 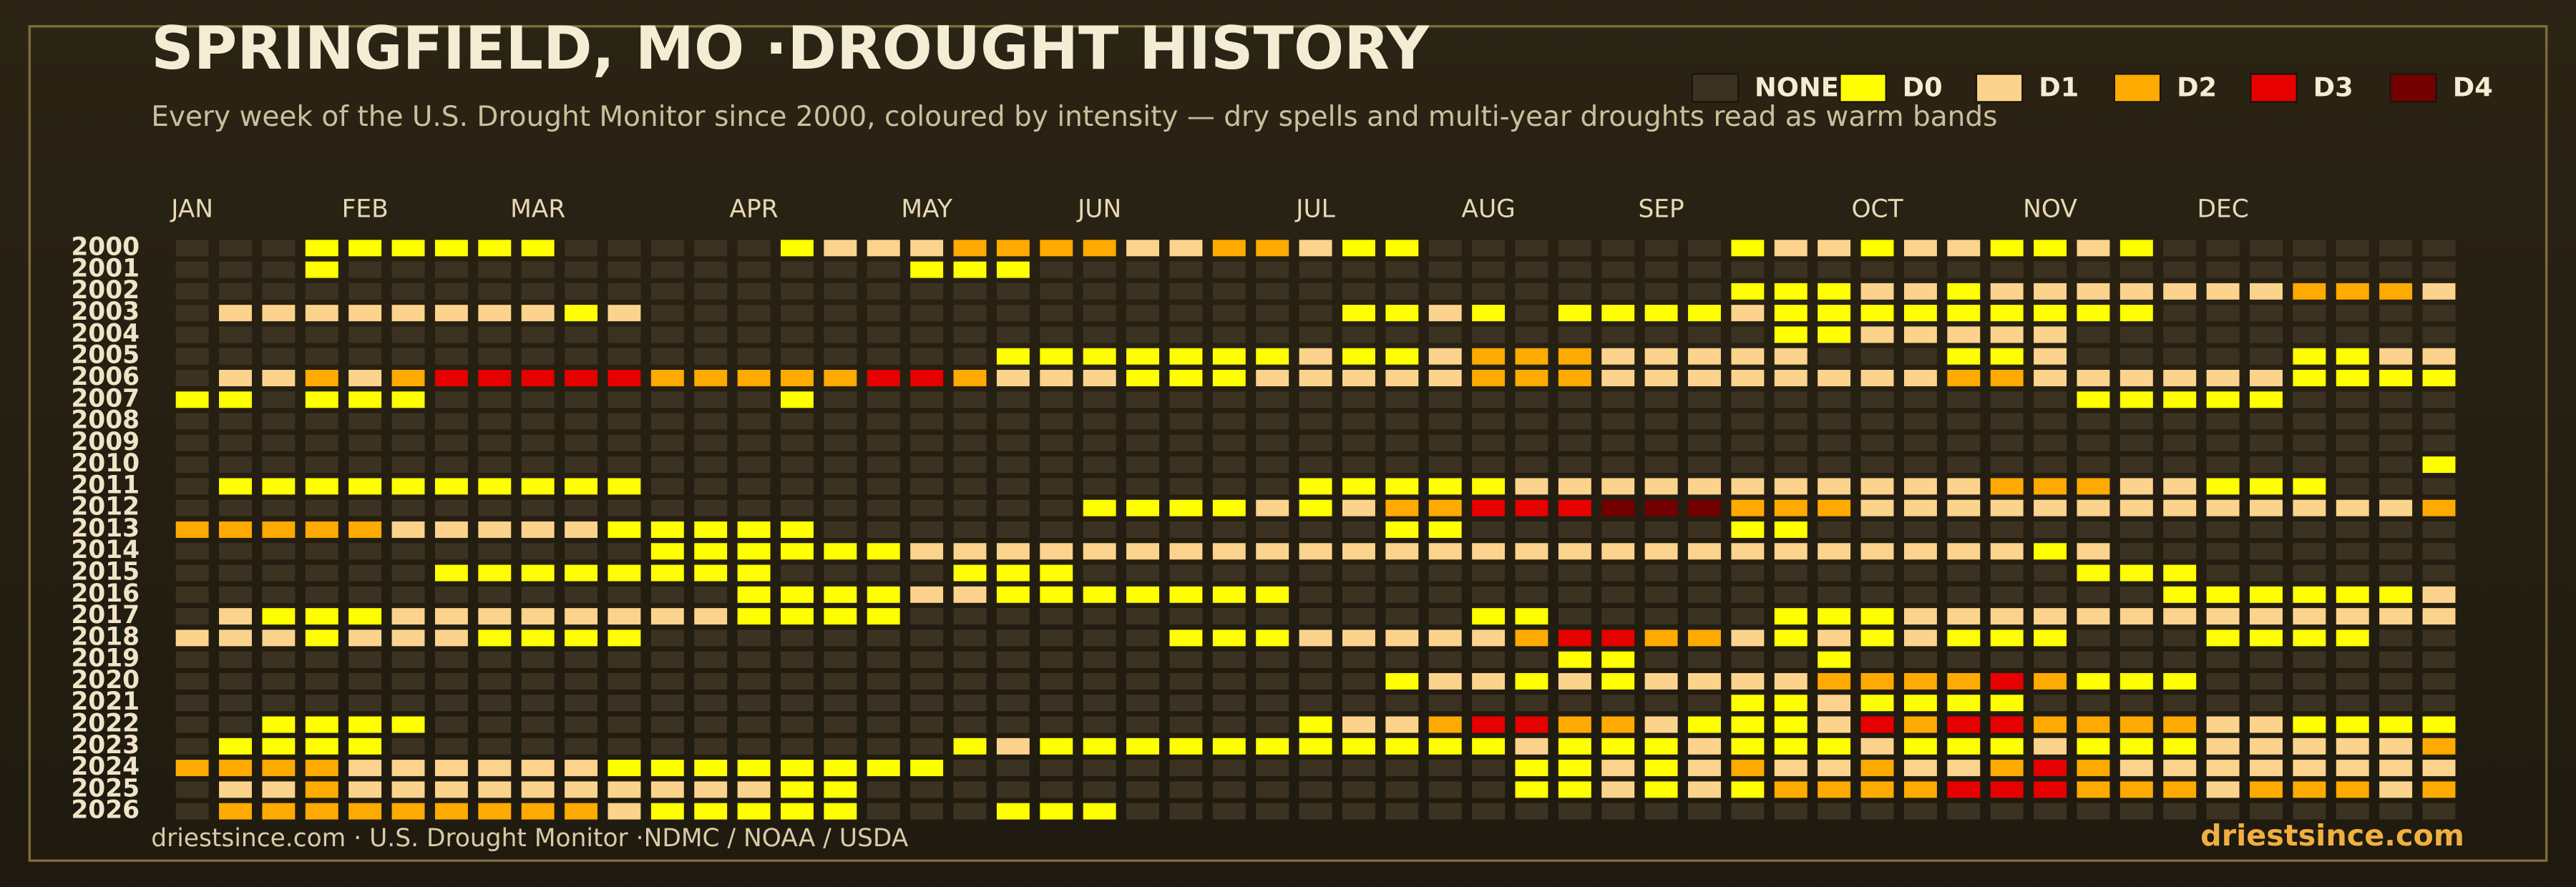 I want to click on y-tick-label: 2014, so click(x=105, y=550).